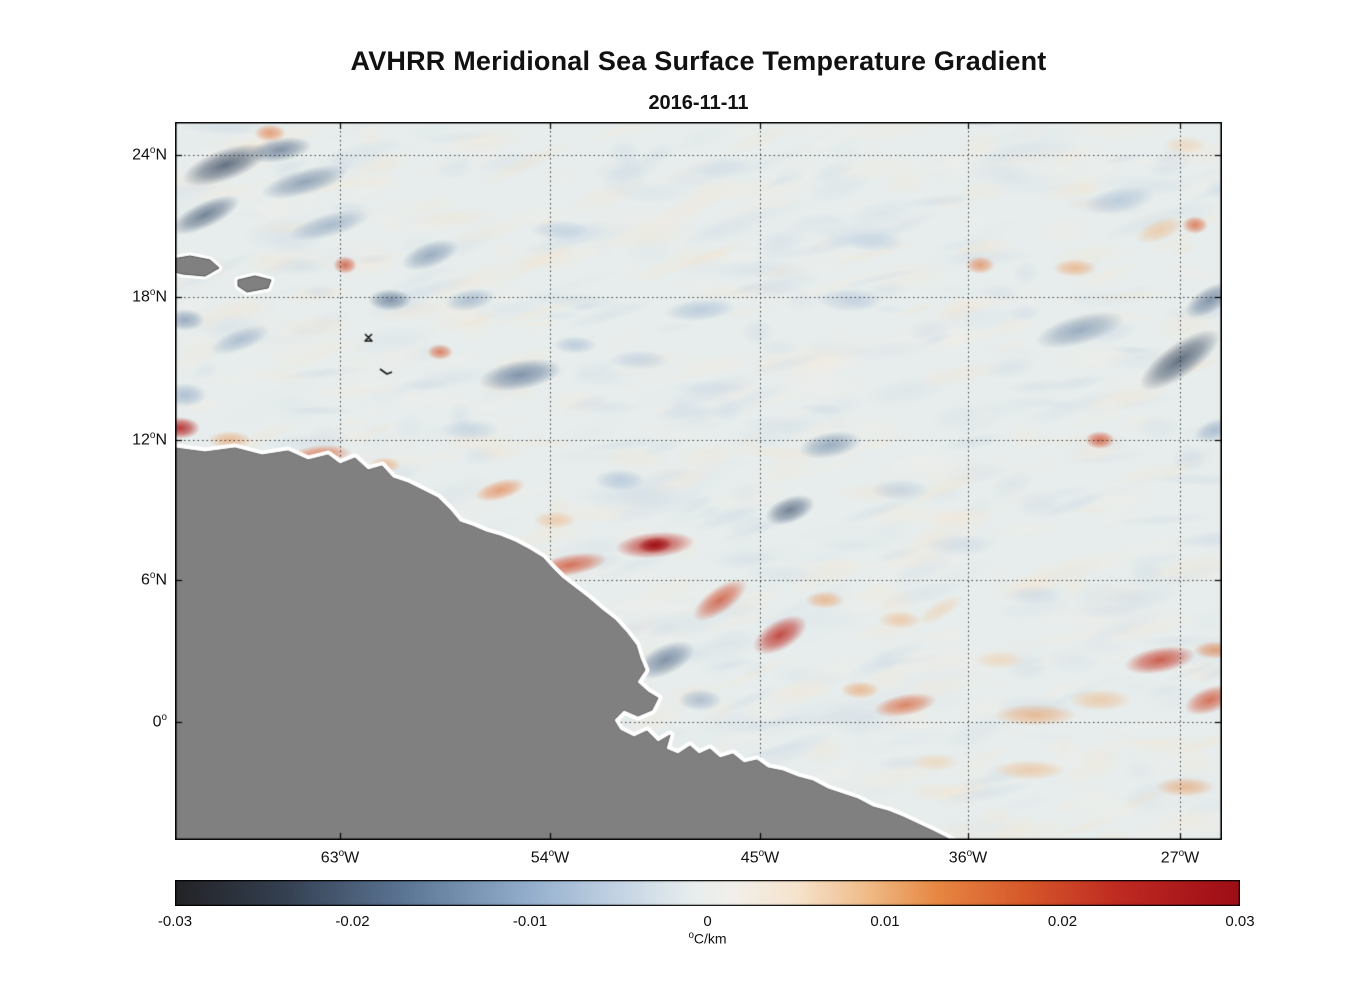  I want to click on chart-date: 2016-11-11, so click(698, 103).